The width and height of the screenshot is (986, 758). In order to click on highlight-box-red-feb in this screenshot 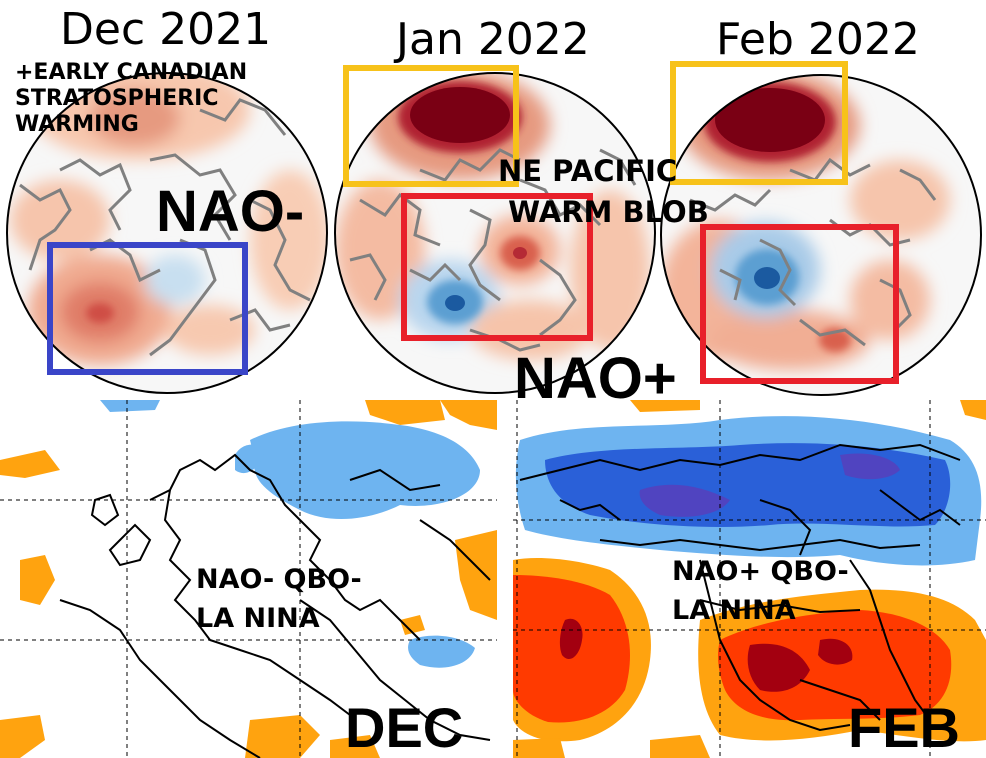, I will do `click(799, 304)`.